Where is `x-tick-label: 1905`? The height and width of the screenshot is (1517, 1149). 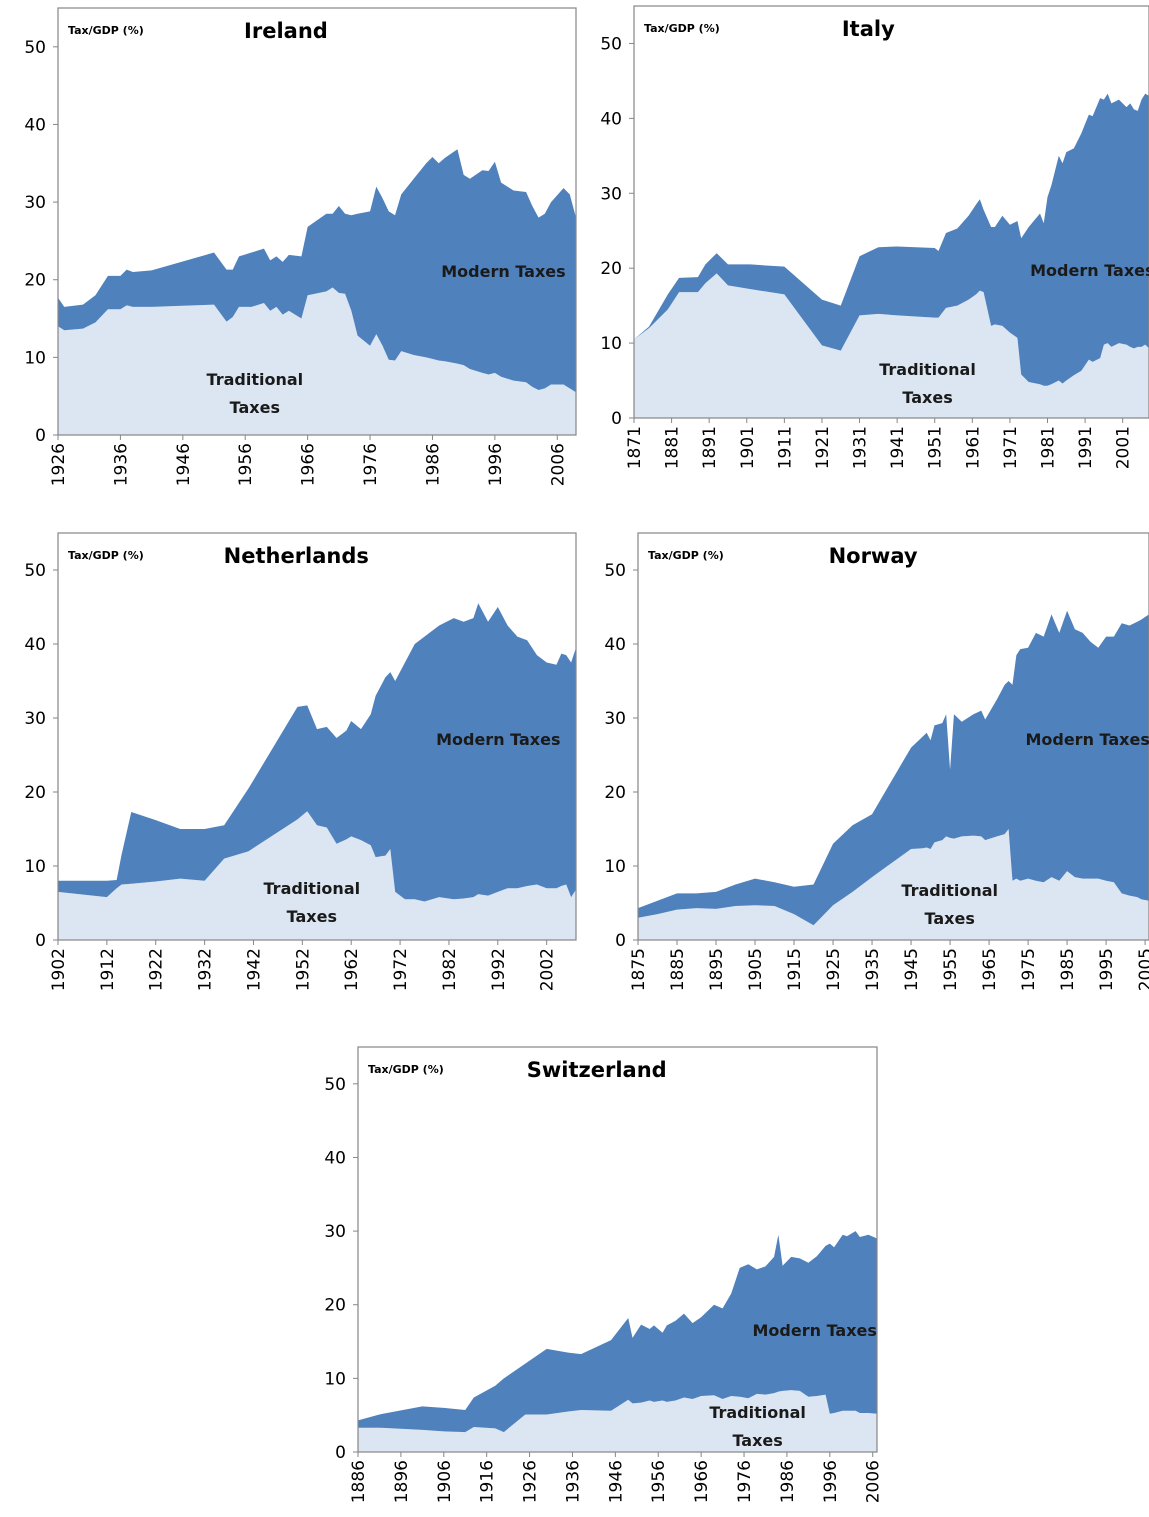
x-tick-label: 1905 is located at coordinates (756, 969).